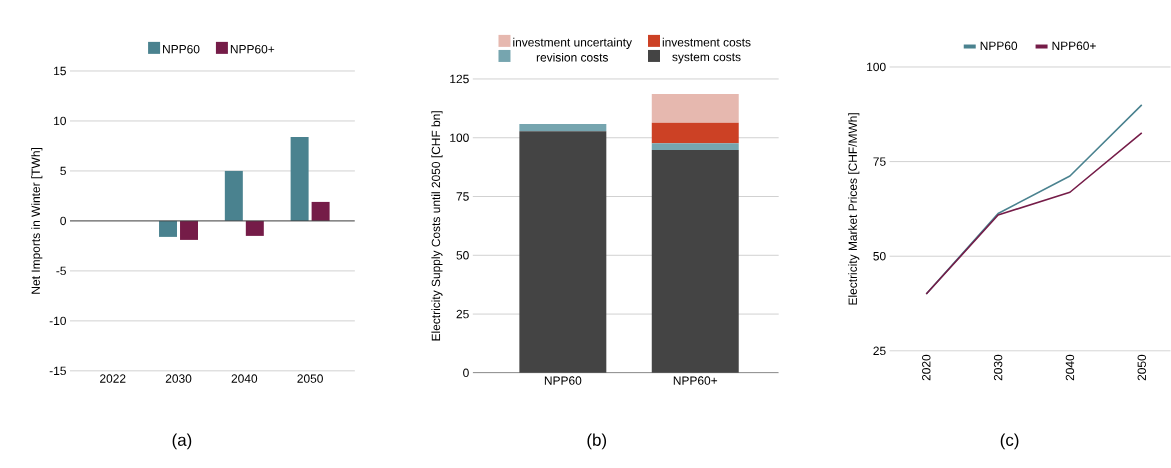 This screenshot has width=1171, height=468. What do you see at coordinates (572, 57) in the screenshot?
I see `legend-label: revision costs` at bounding box center [572, 57].